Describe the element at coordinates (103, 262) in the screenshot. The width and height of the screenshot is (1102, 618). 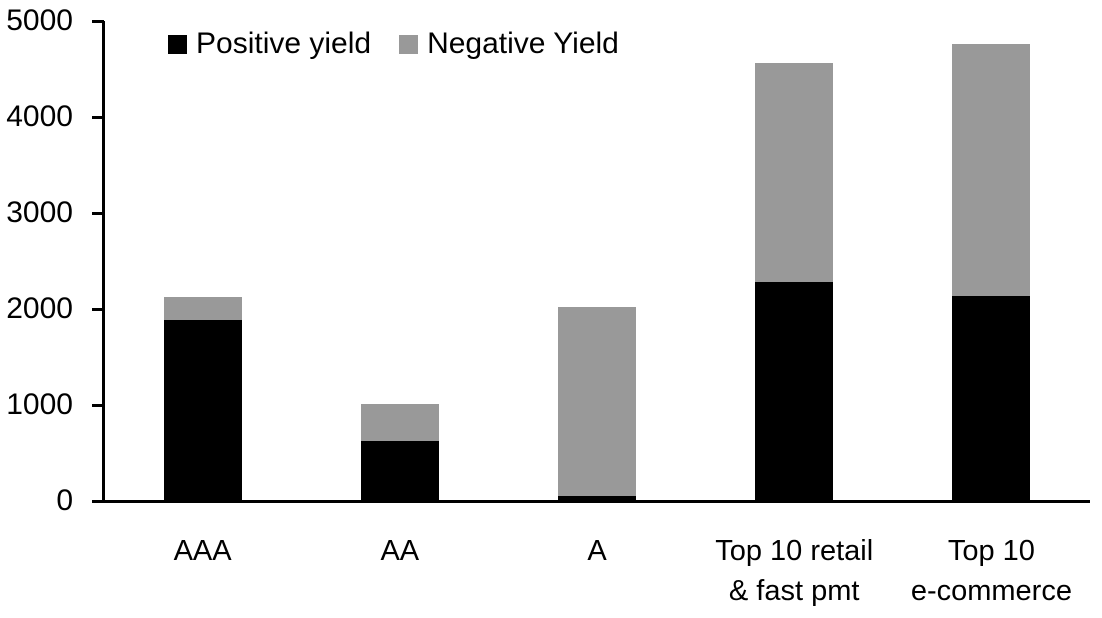
I see `y-axis-line` at that location.